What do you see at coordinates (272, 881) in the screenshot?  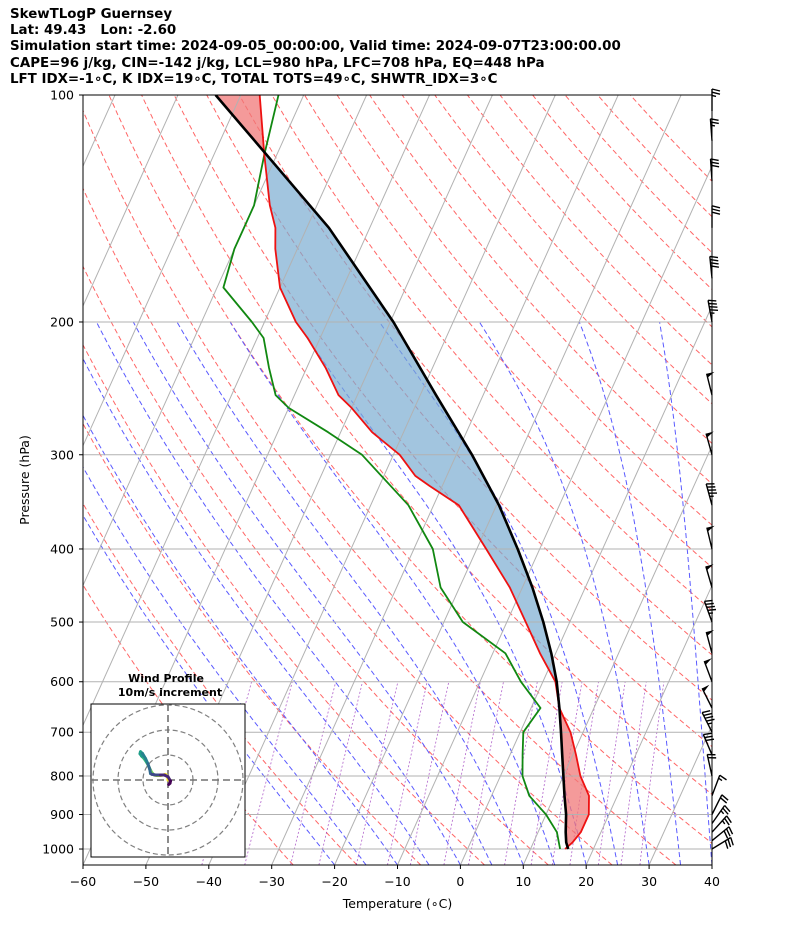 I see `x-tick-label: −30` at bounding box center [272, 881].